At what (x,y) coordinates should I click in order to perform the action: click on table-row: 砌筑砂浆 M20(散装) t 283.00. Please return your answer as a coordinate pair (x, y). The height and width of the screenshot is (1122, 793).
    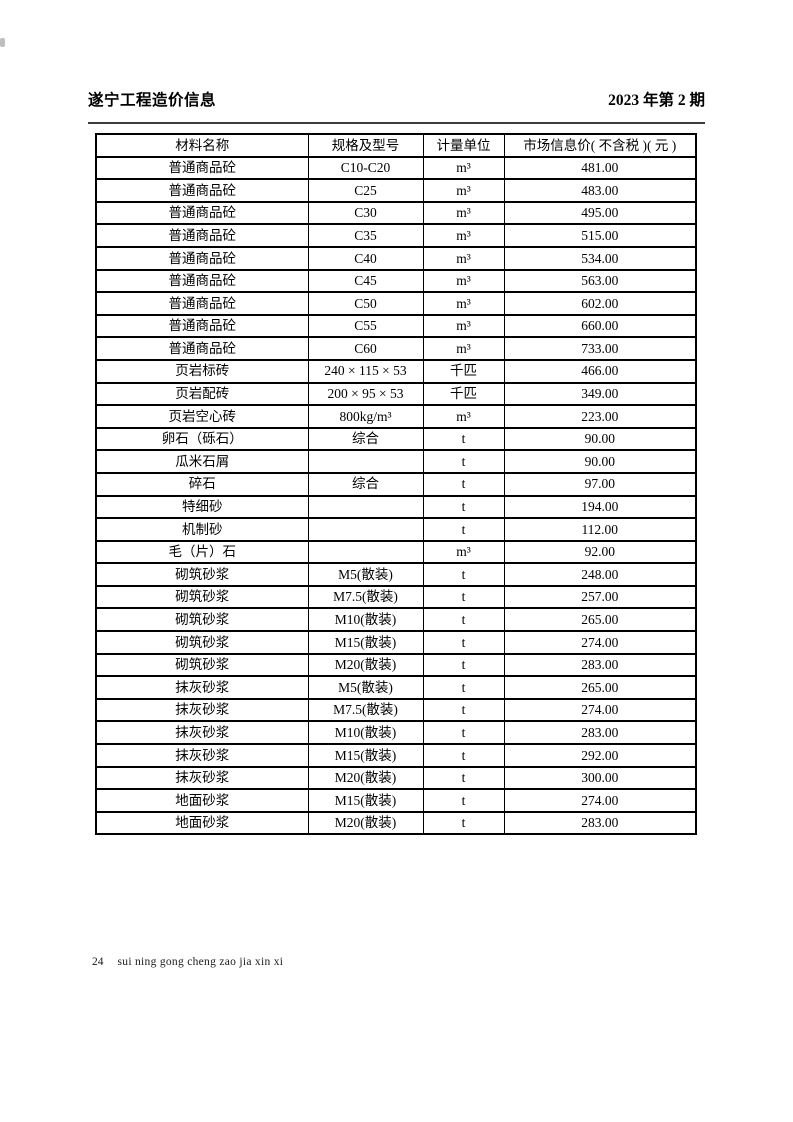
    Looking at the image, I should click on (396, 665).